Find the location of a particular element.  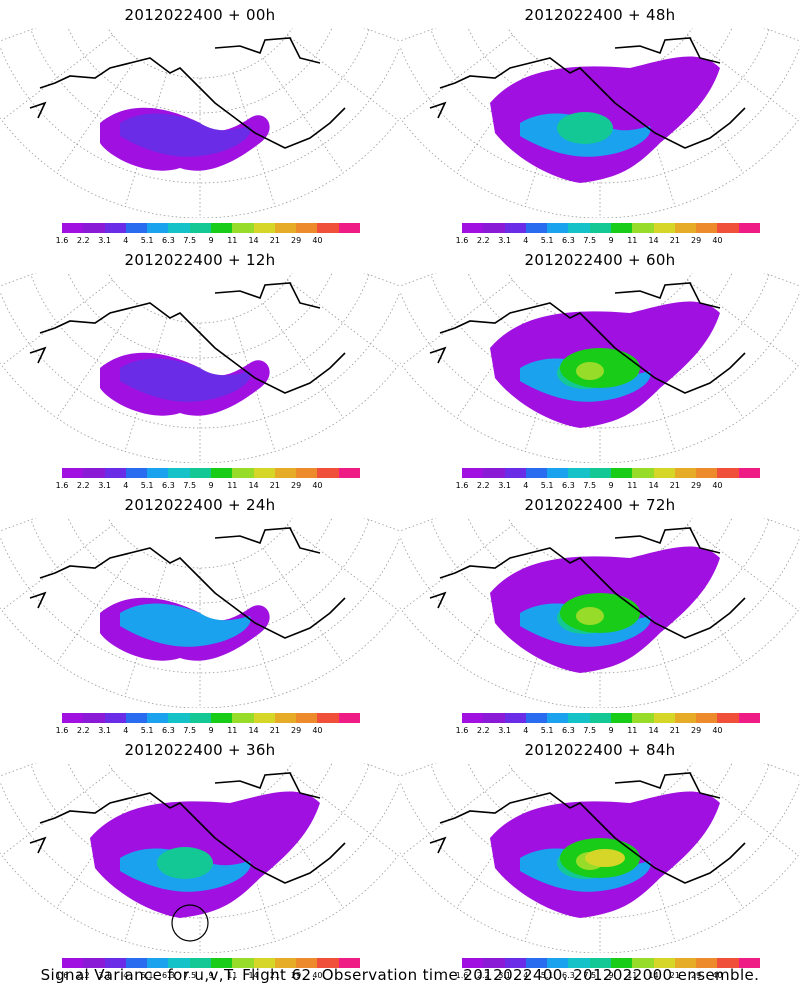

panel-title: 2012022400 + 00h is located at coordinates (200, 15).